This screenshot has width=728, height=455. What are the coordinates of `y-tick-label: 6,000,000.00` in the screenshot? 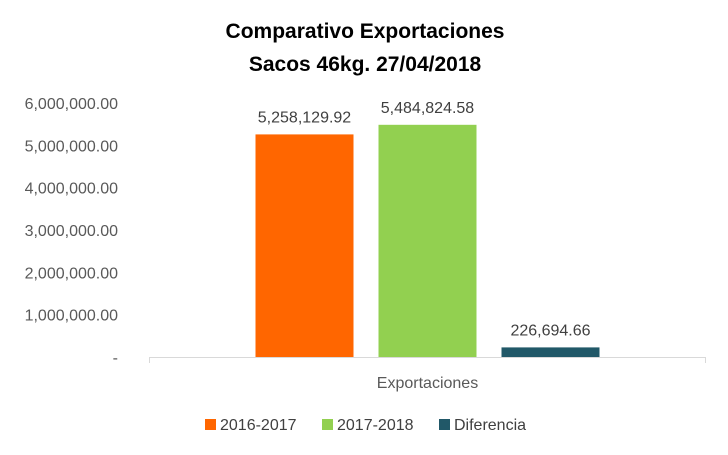 It's located at (72, 104).